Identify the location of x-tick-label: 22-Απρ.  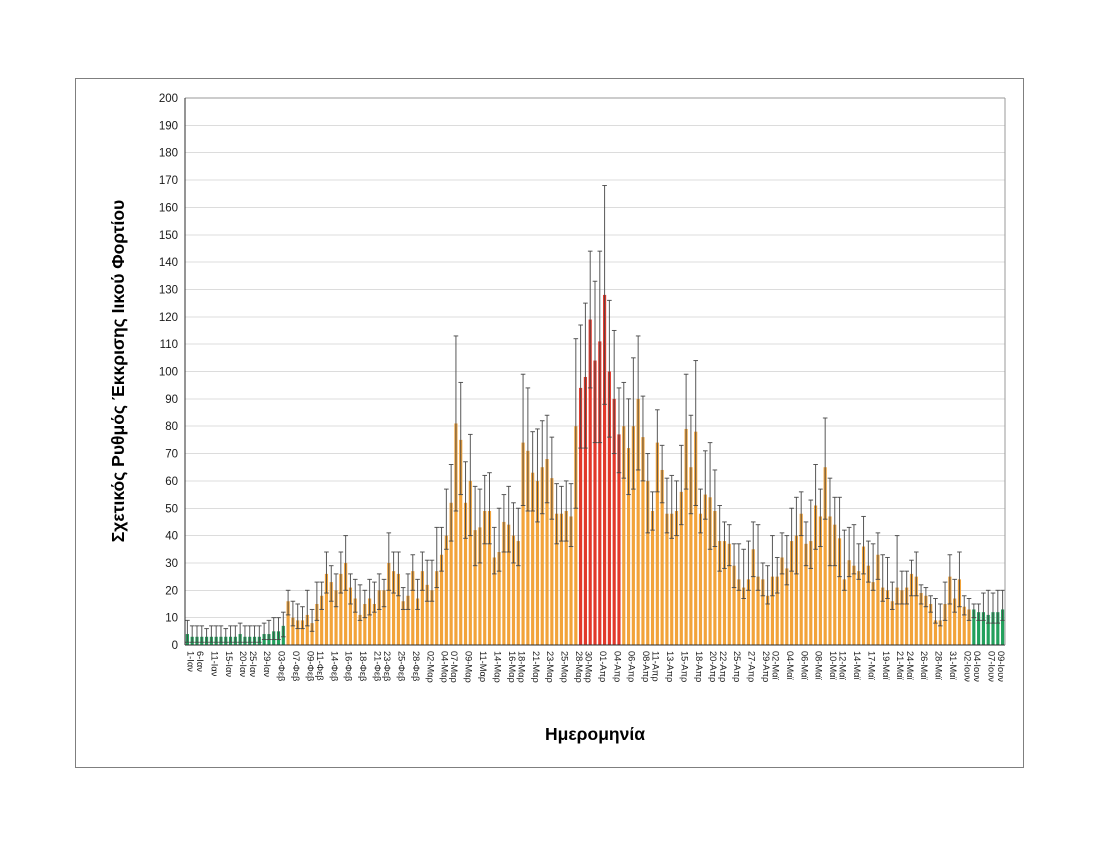
(723, 666).